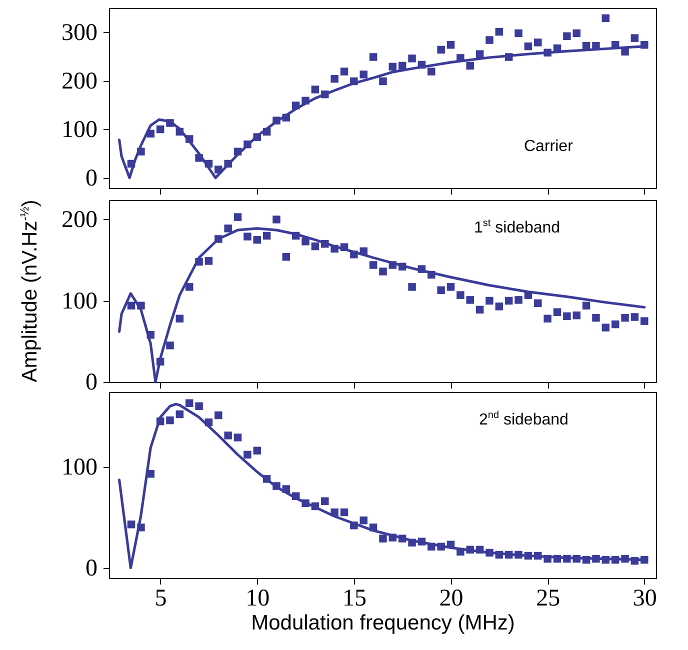 The width and height of the screenshot is (688, 650). What do you see at coordinates (523, 420) in the screenshot?
I see `annotation: 2$^{nd}$ sideband` at bounding box center [523, 420].